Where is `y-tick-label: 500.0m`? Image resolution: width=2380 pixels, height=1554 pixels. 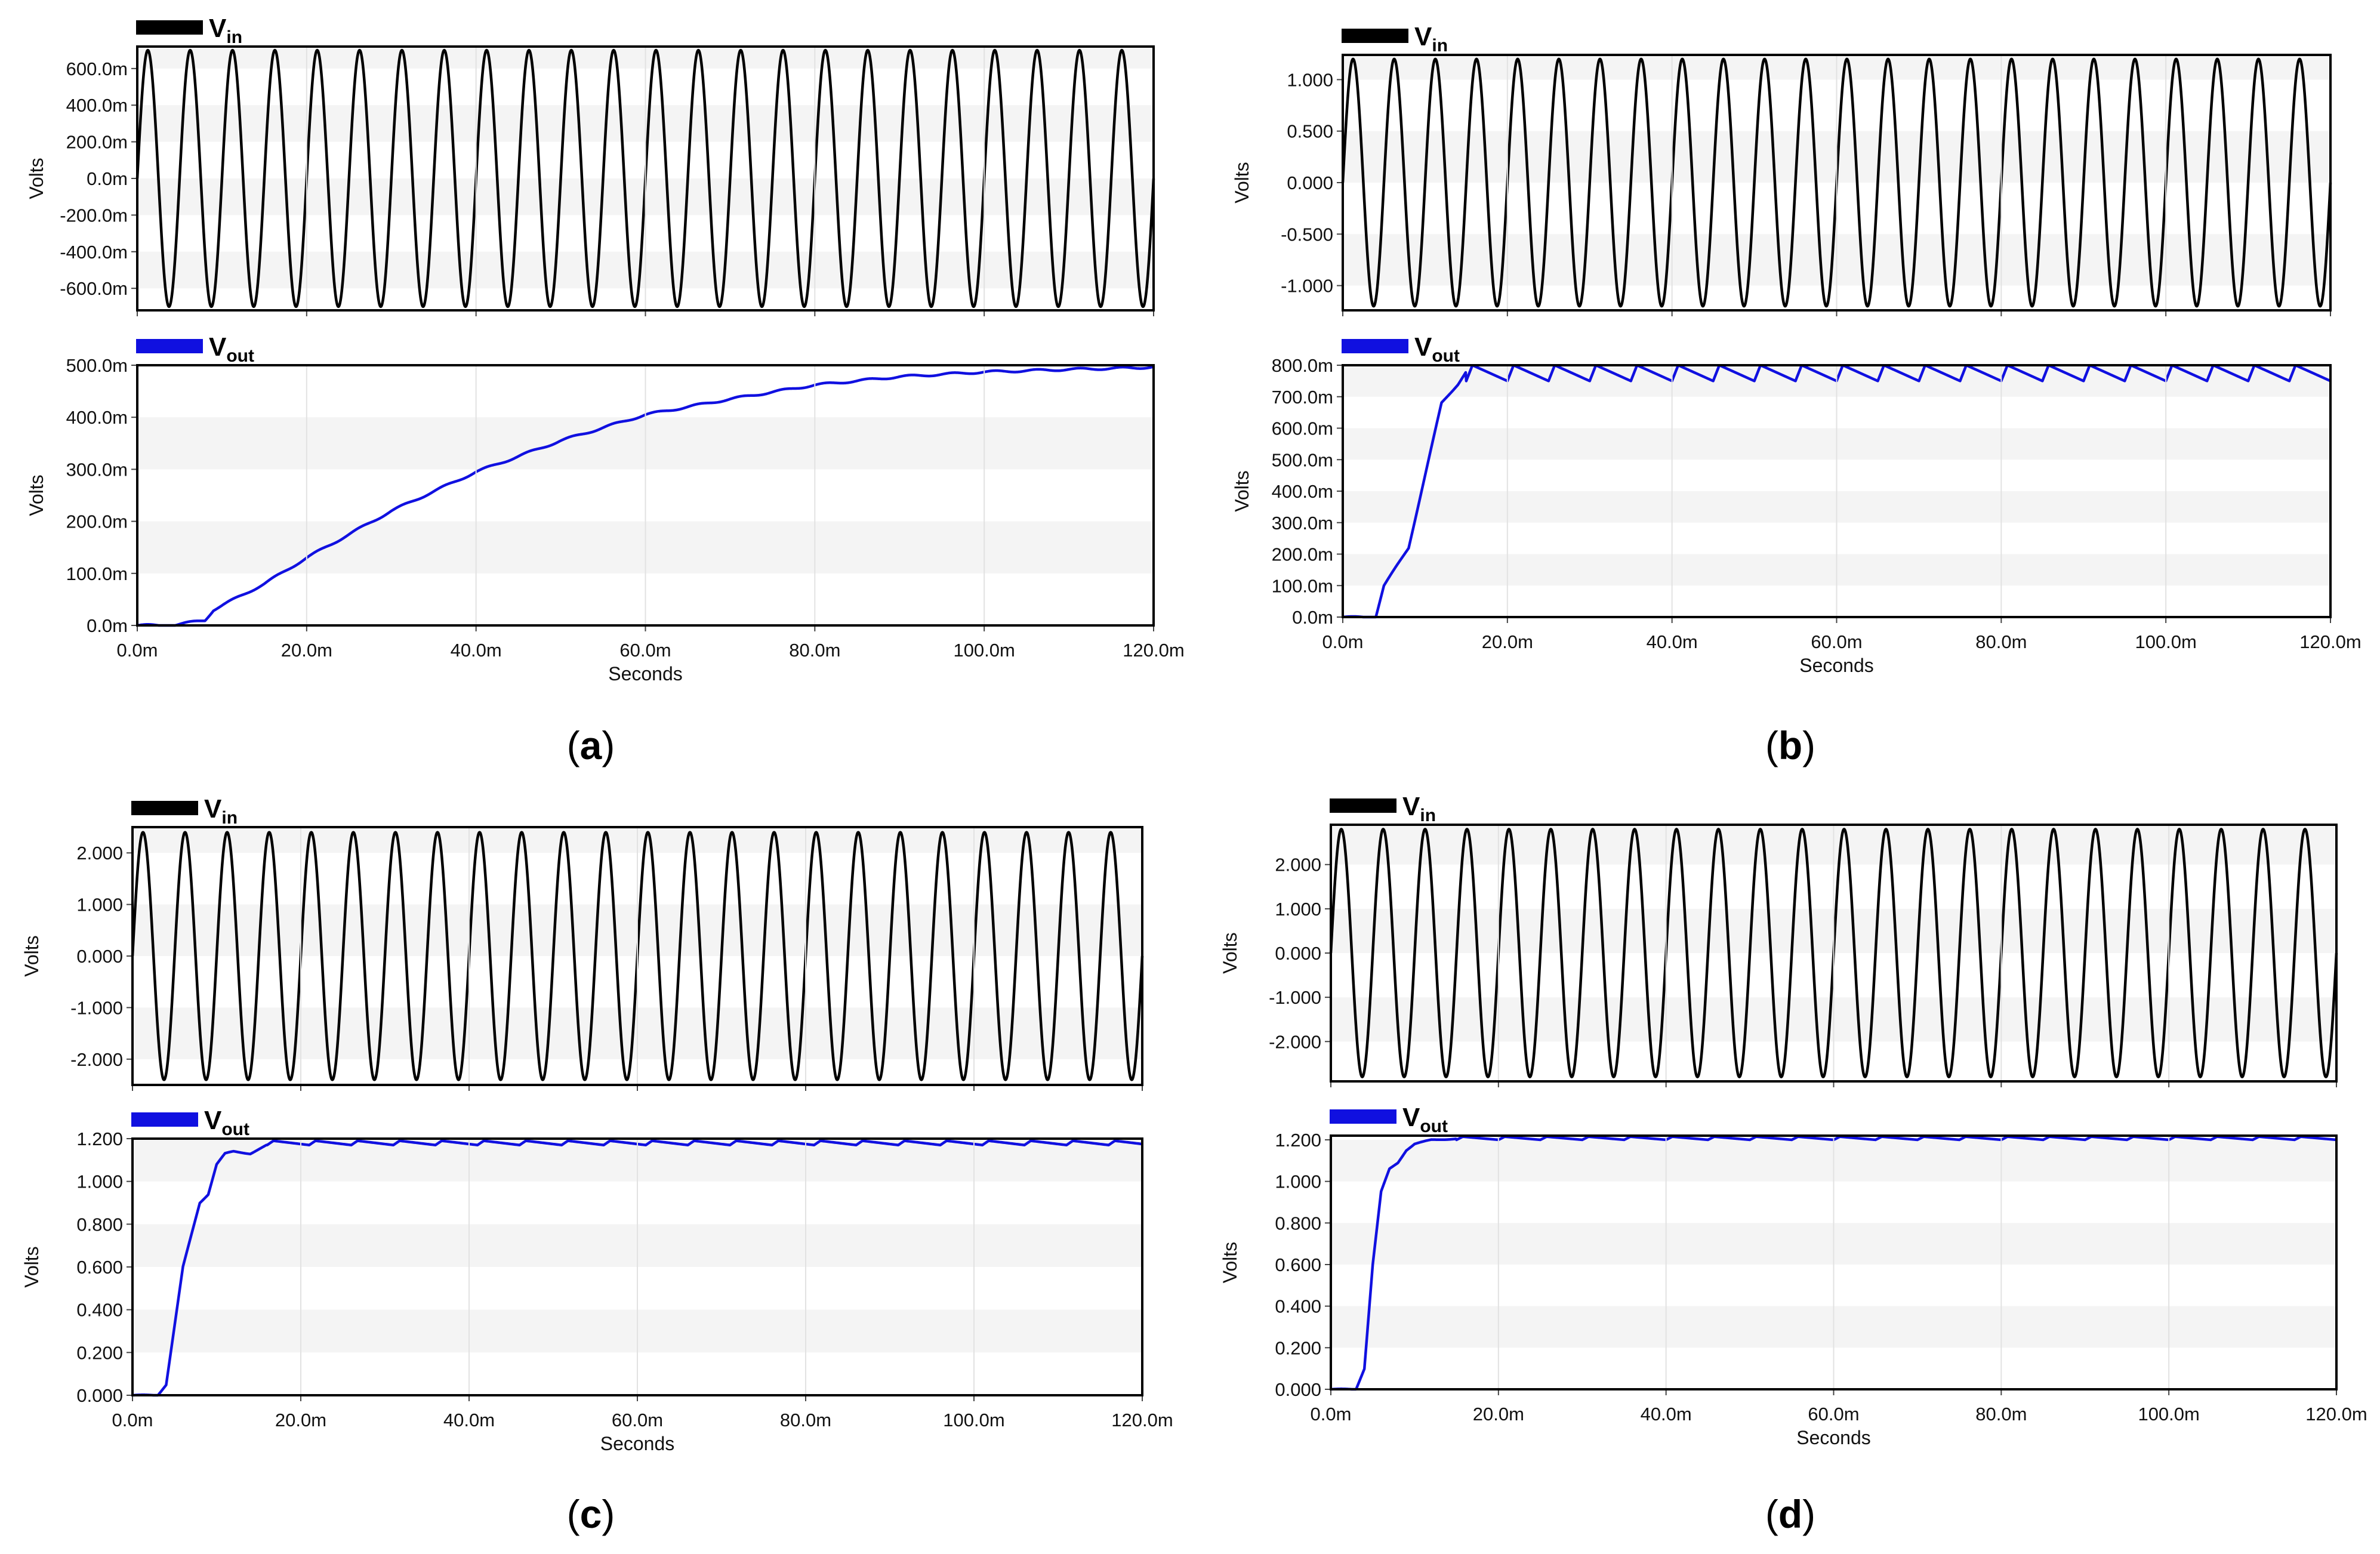 y-tick-label: 500.0m is located at coordinates (1302, 459).